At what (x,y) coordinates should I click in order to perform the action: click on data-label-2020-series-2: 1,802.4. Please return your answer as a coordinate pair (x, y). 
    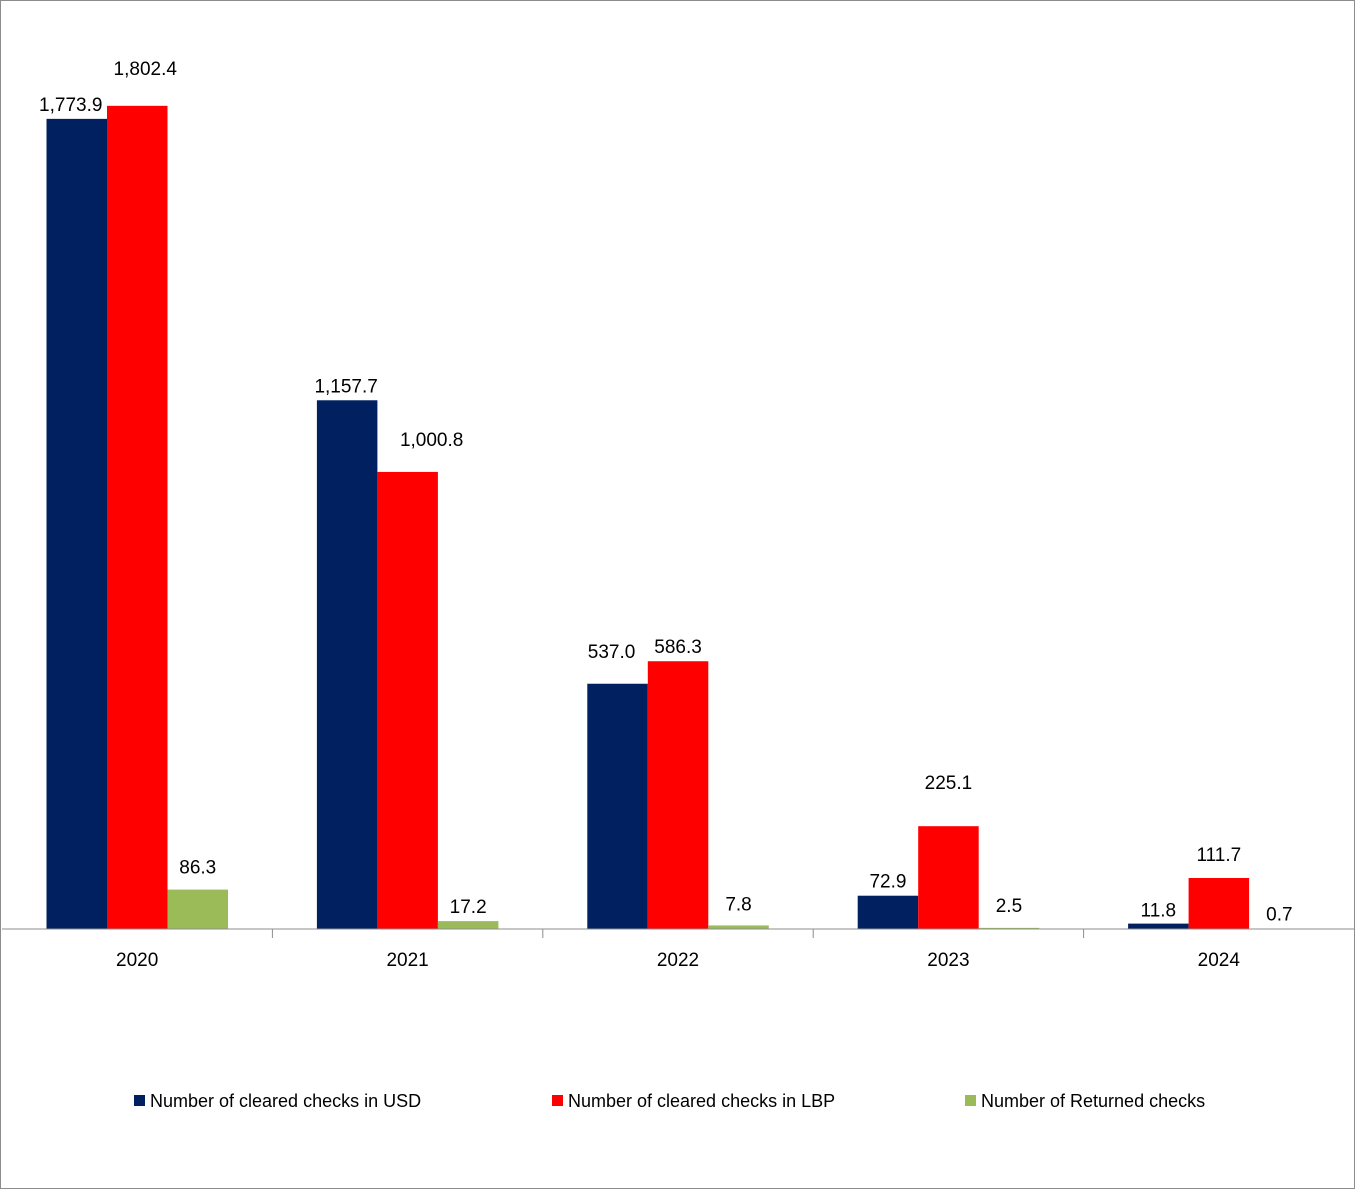
    Looking at the image, I should click on (146, 69).